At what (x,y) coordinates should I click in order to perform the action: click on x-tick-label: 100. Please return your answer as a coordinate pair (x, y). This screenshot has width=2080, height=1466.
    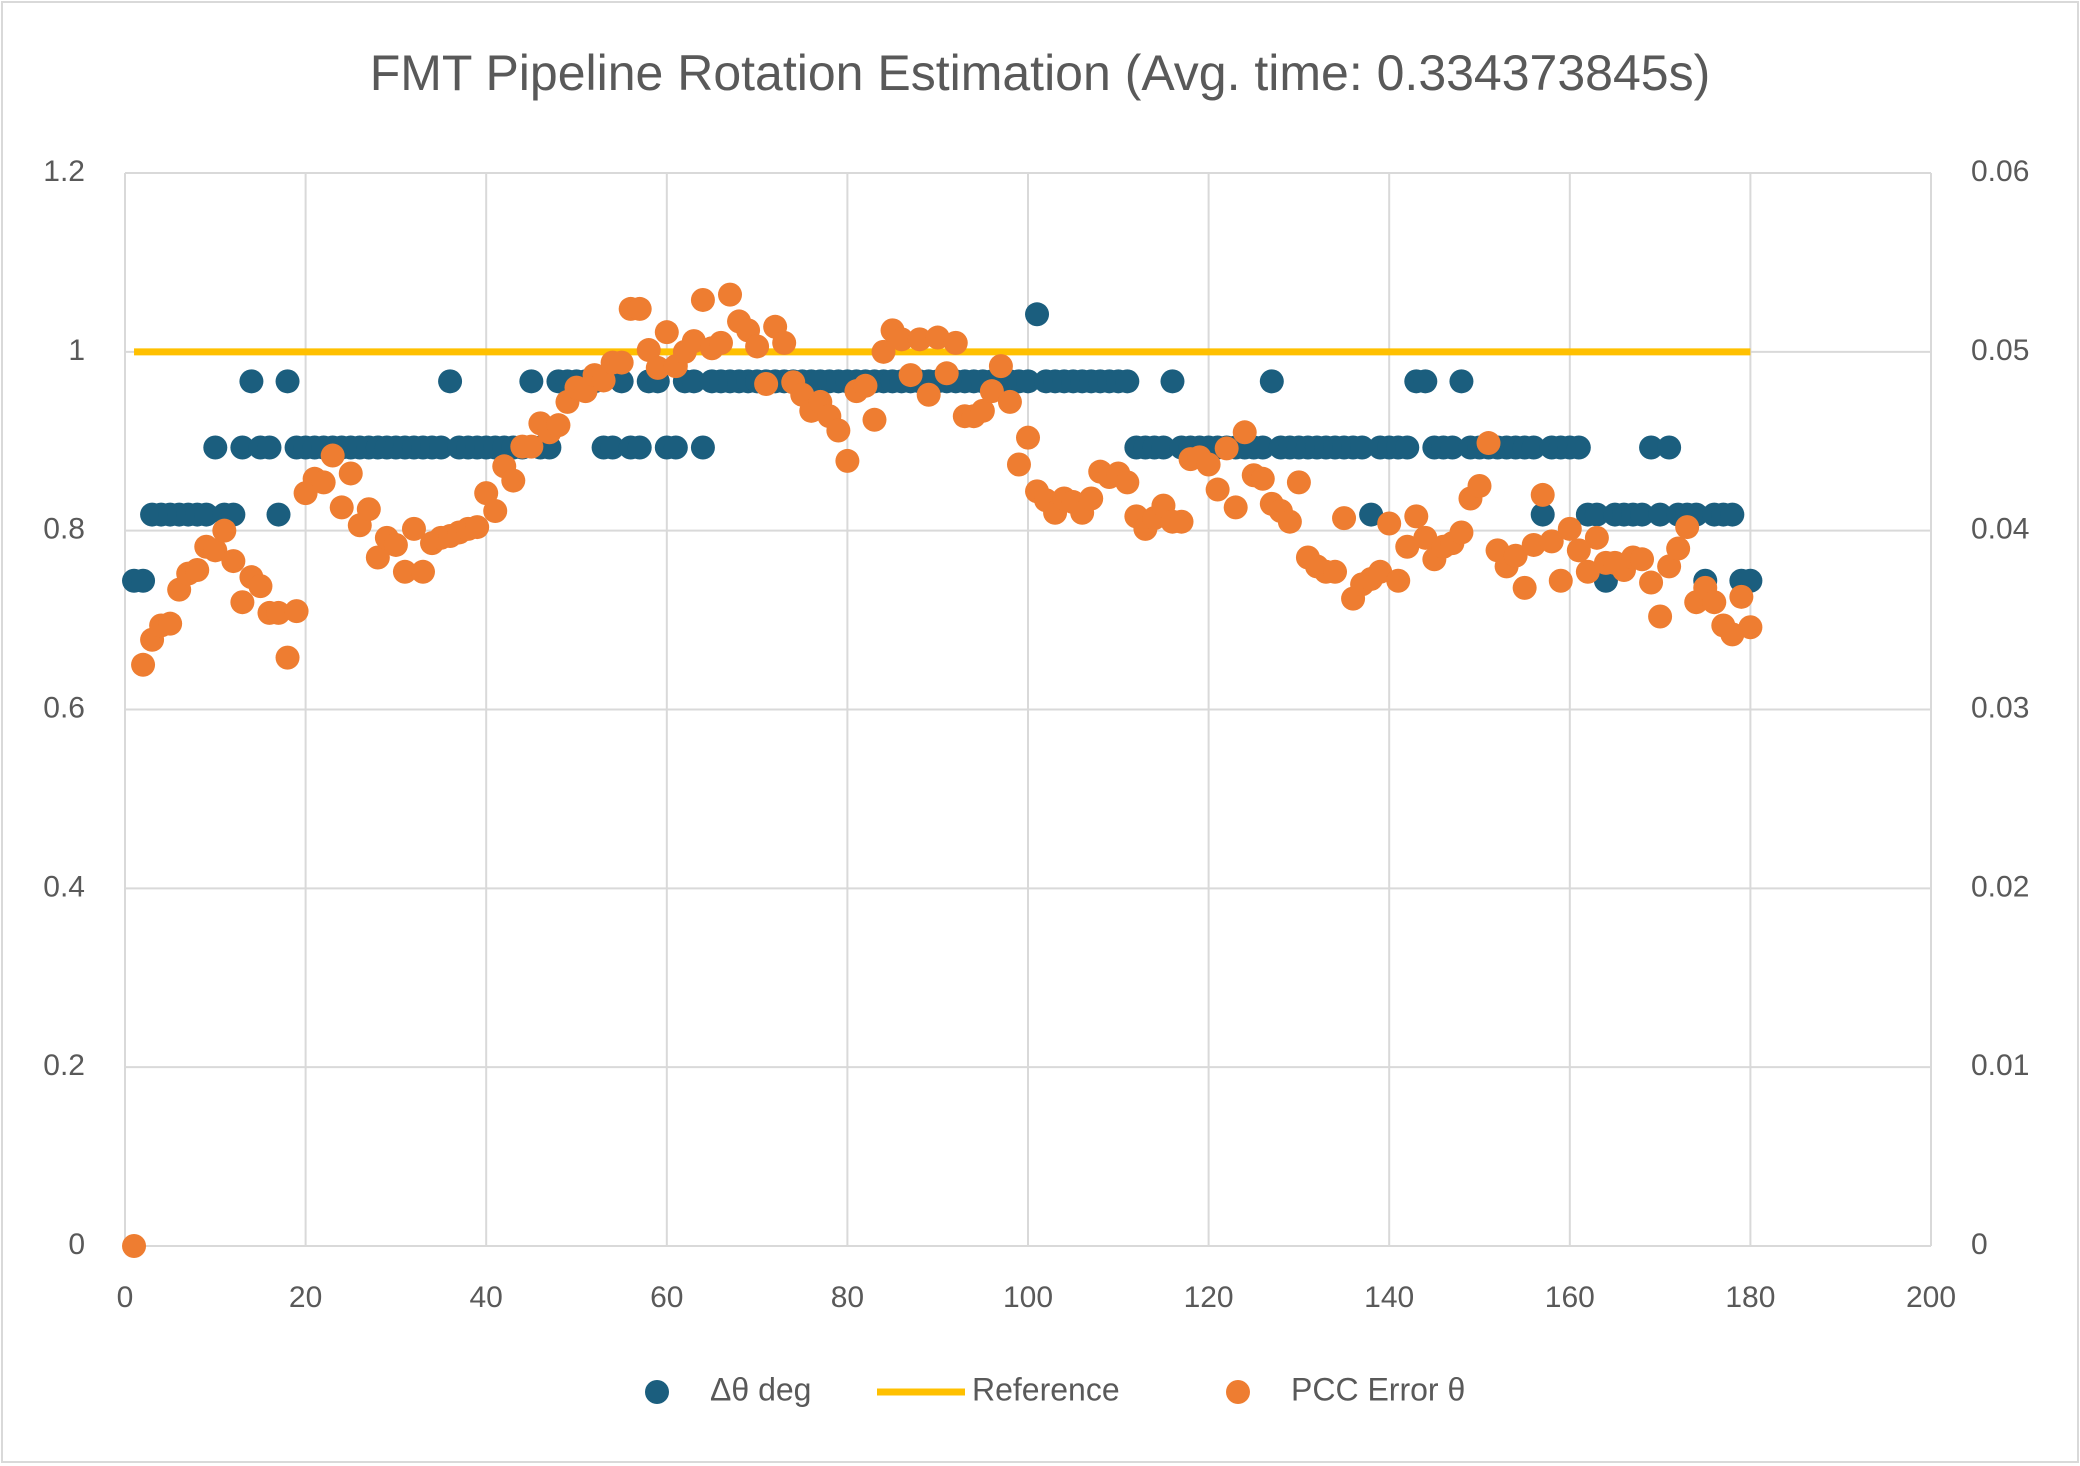
    Looking at the image, I should click on (1028, 1297).